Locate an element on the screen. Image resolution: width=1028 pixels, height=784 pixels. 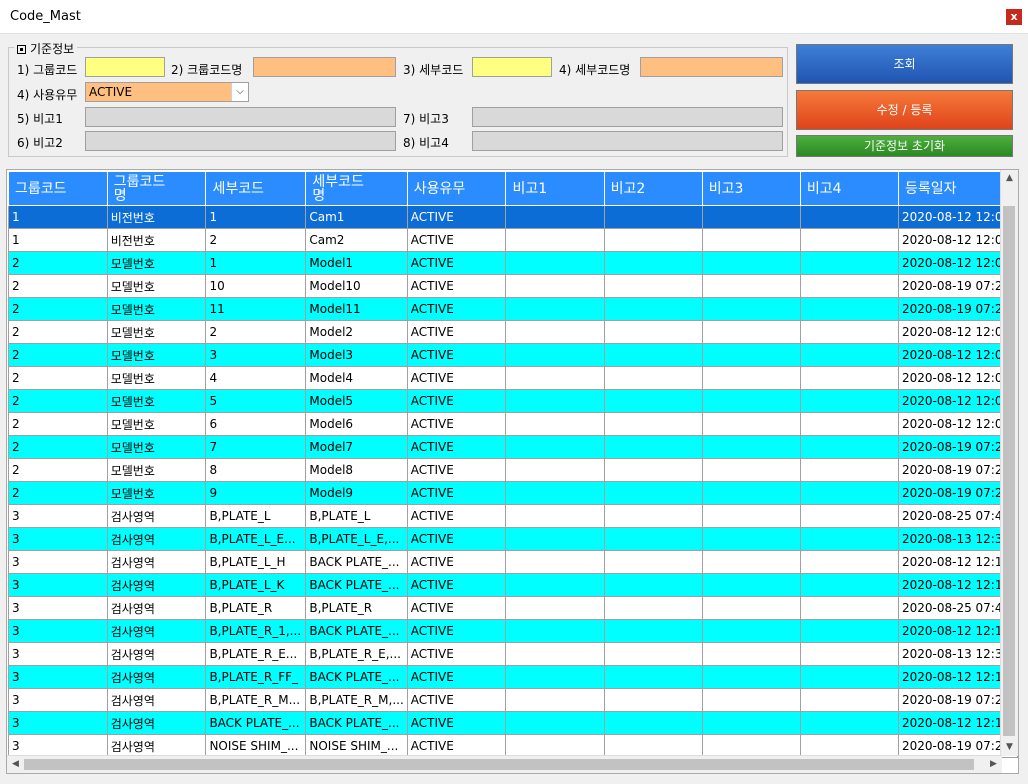
use-yn-select: ACTIVE ⌵ is located at coordinates (167, 92).